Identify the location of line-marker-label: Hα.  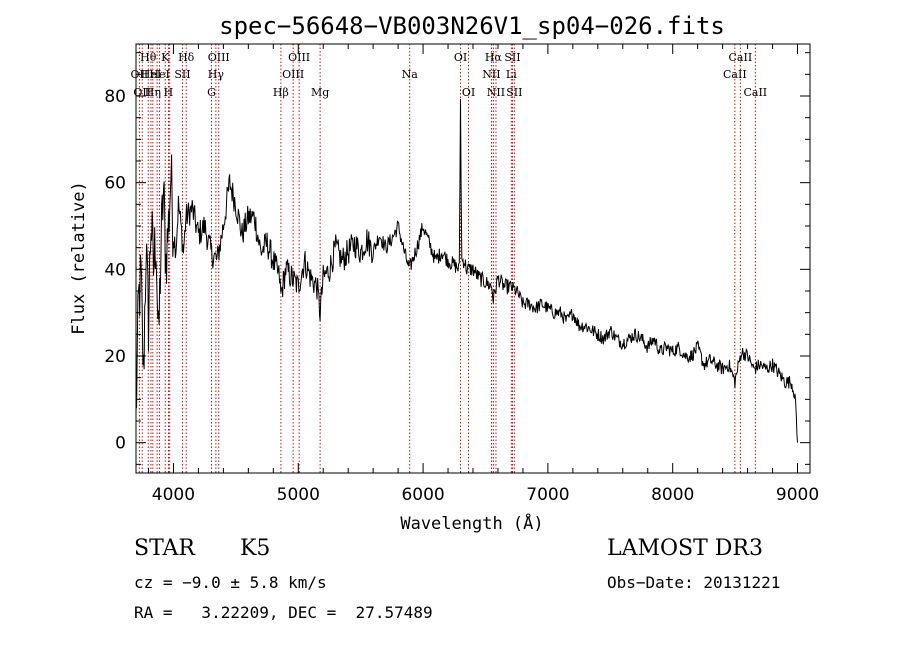
(494, 57).